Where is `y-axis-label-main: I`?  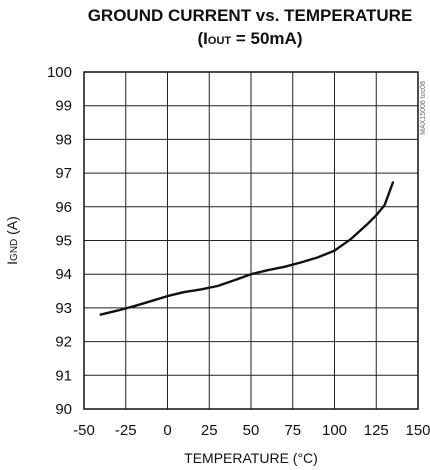
y-axis-label-main: I is located at coordinates (12, 263).